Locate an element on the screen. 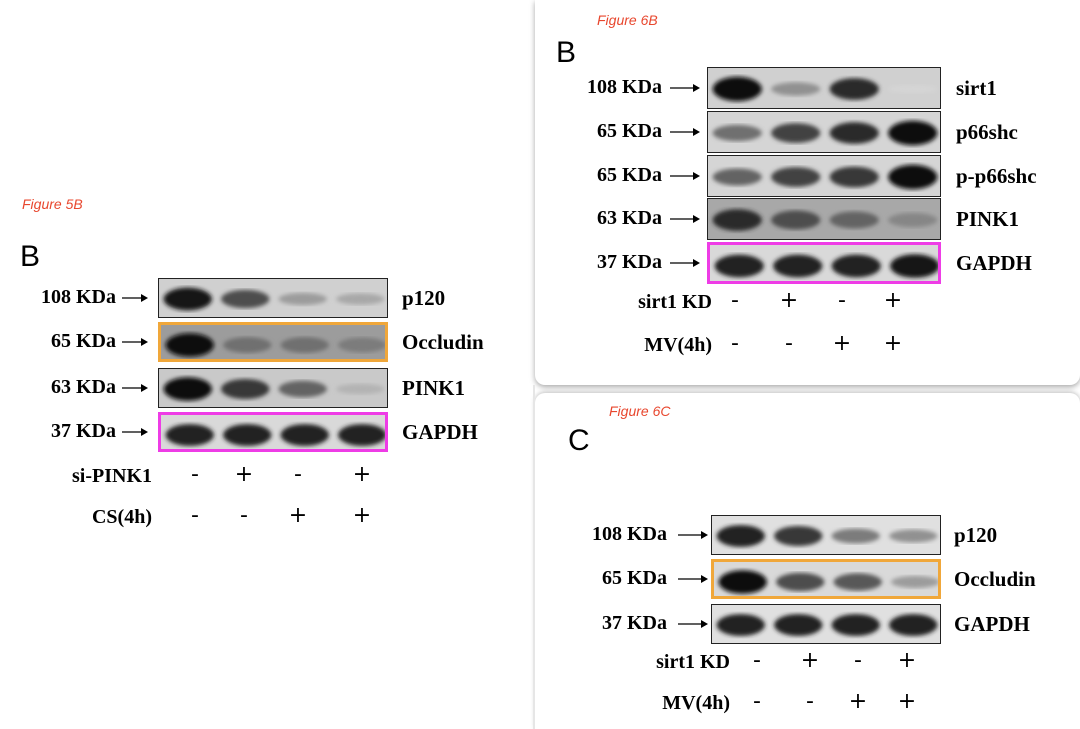  protein-label: sirt1 is located at coordinates (976, 88).